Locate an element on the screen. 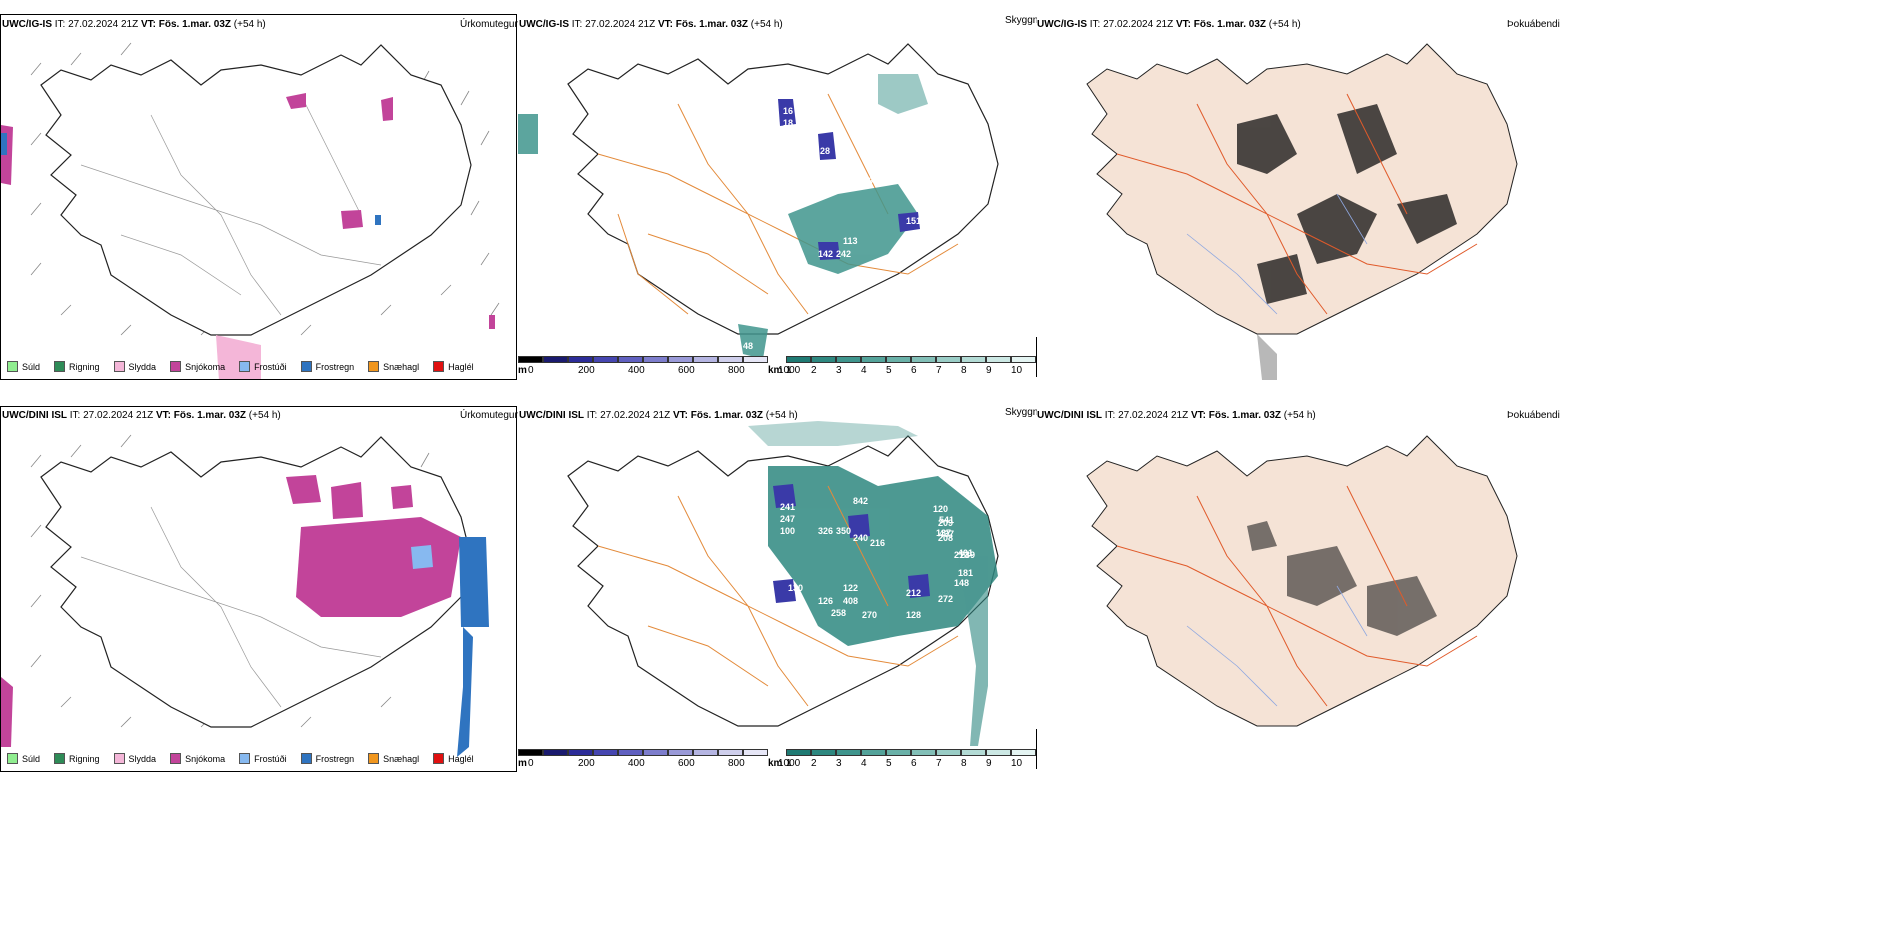 This screenshot has width=1900, height=950. visibility-value-label: 212 is located at coordinates (913, 593).